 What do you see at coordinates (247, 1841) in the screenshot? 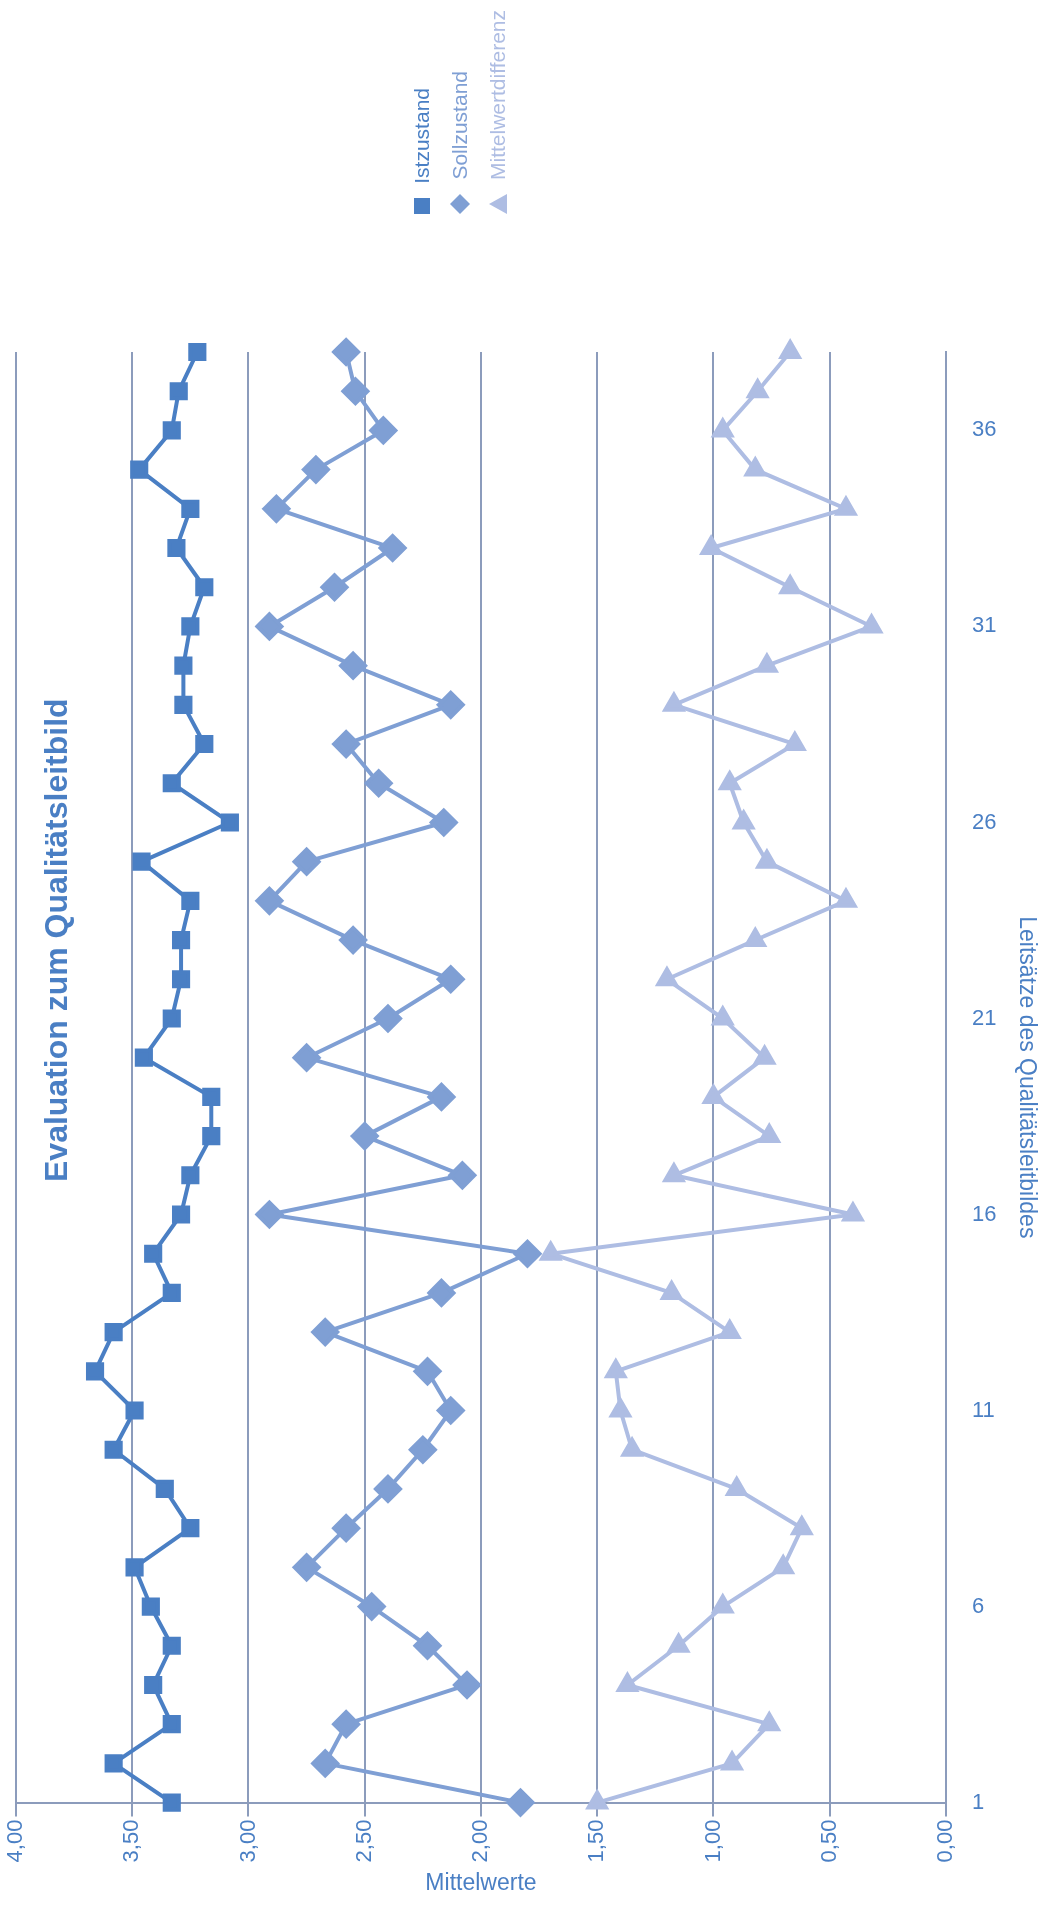
I see `x-tick-label: 3,00` at bounding box center [247, 1841].